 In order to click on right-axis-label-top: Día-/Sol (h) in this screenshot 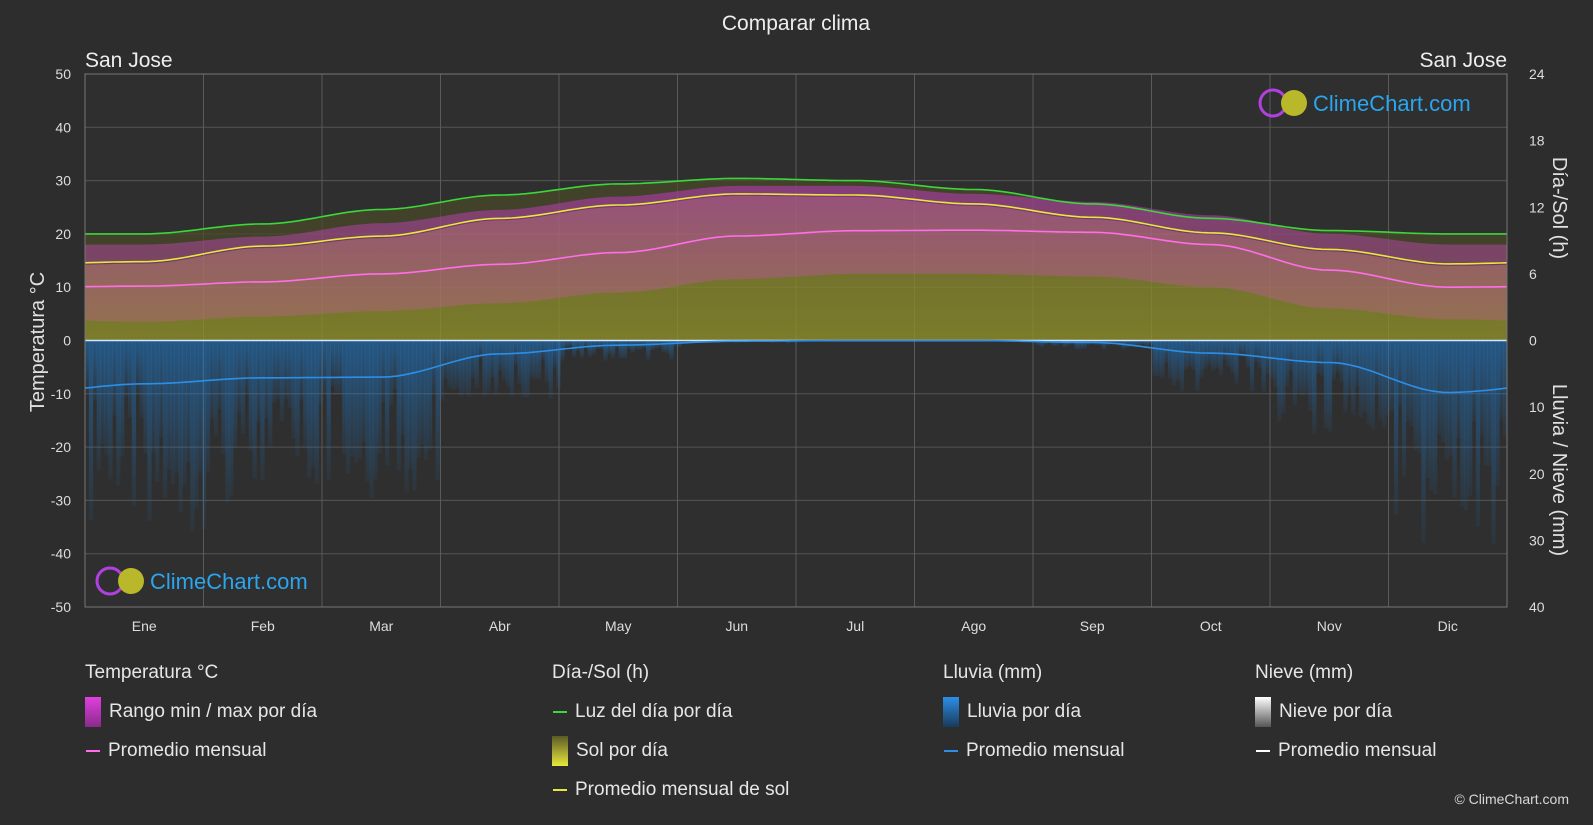, I will do `click(1559, 208)`.